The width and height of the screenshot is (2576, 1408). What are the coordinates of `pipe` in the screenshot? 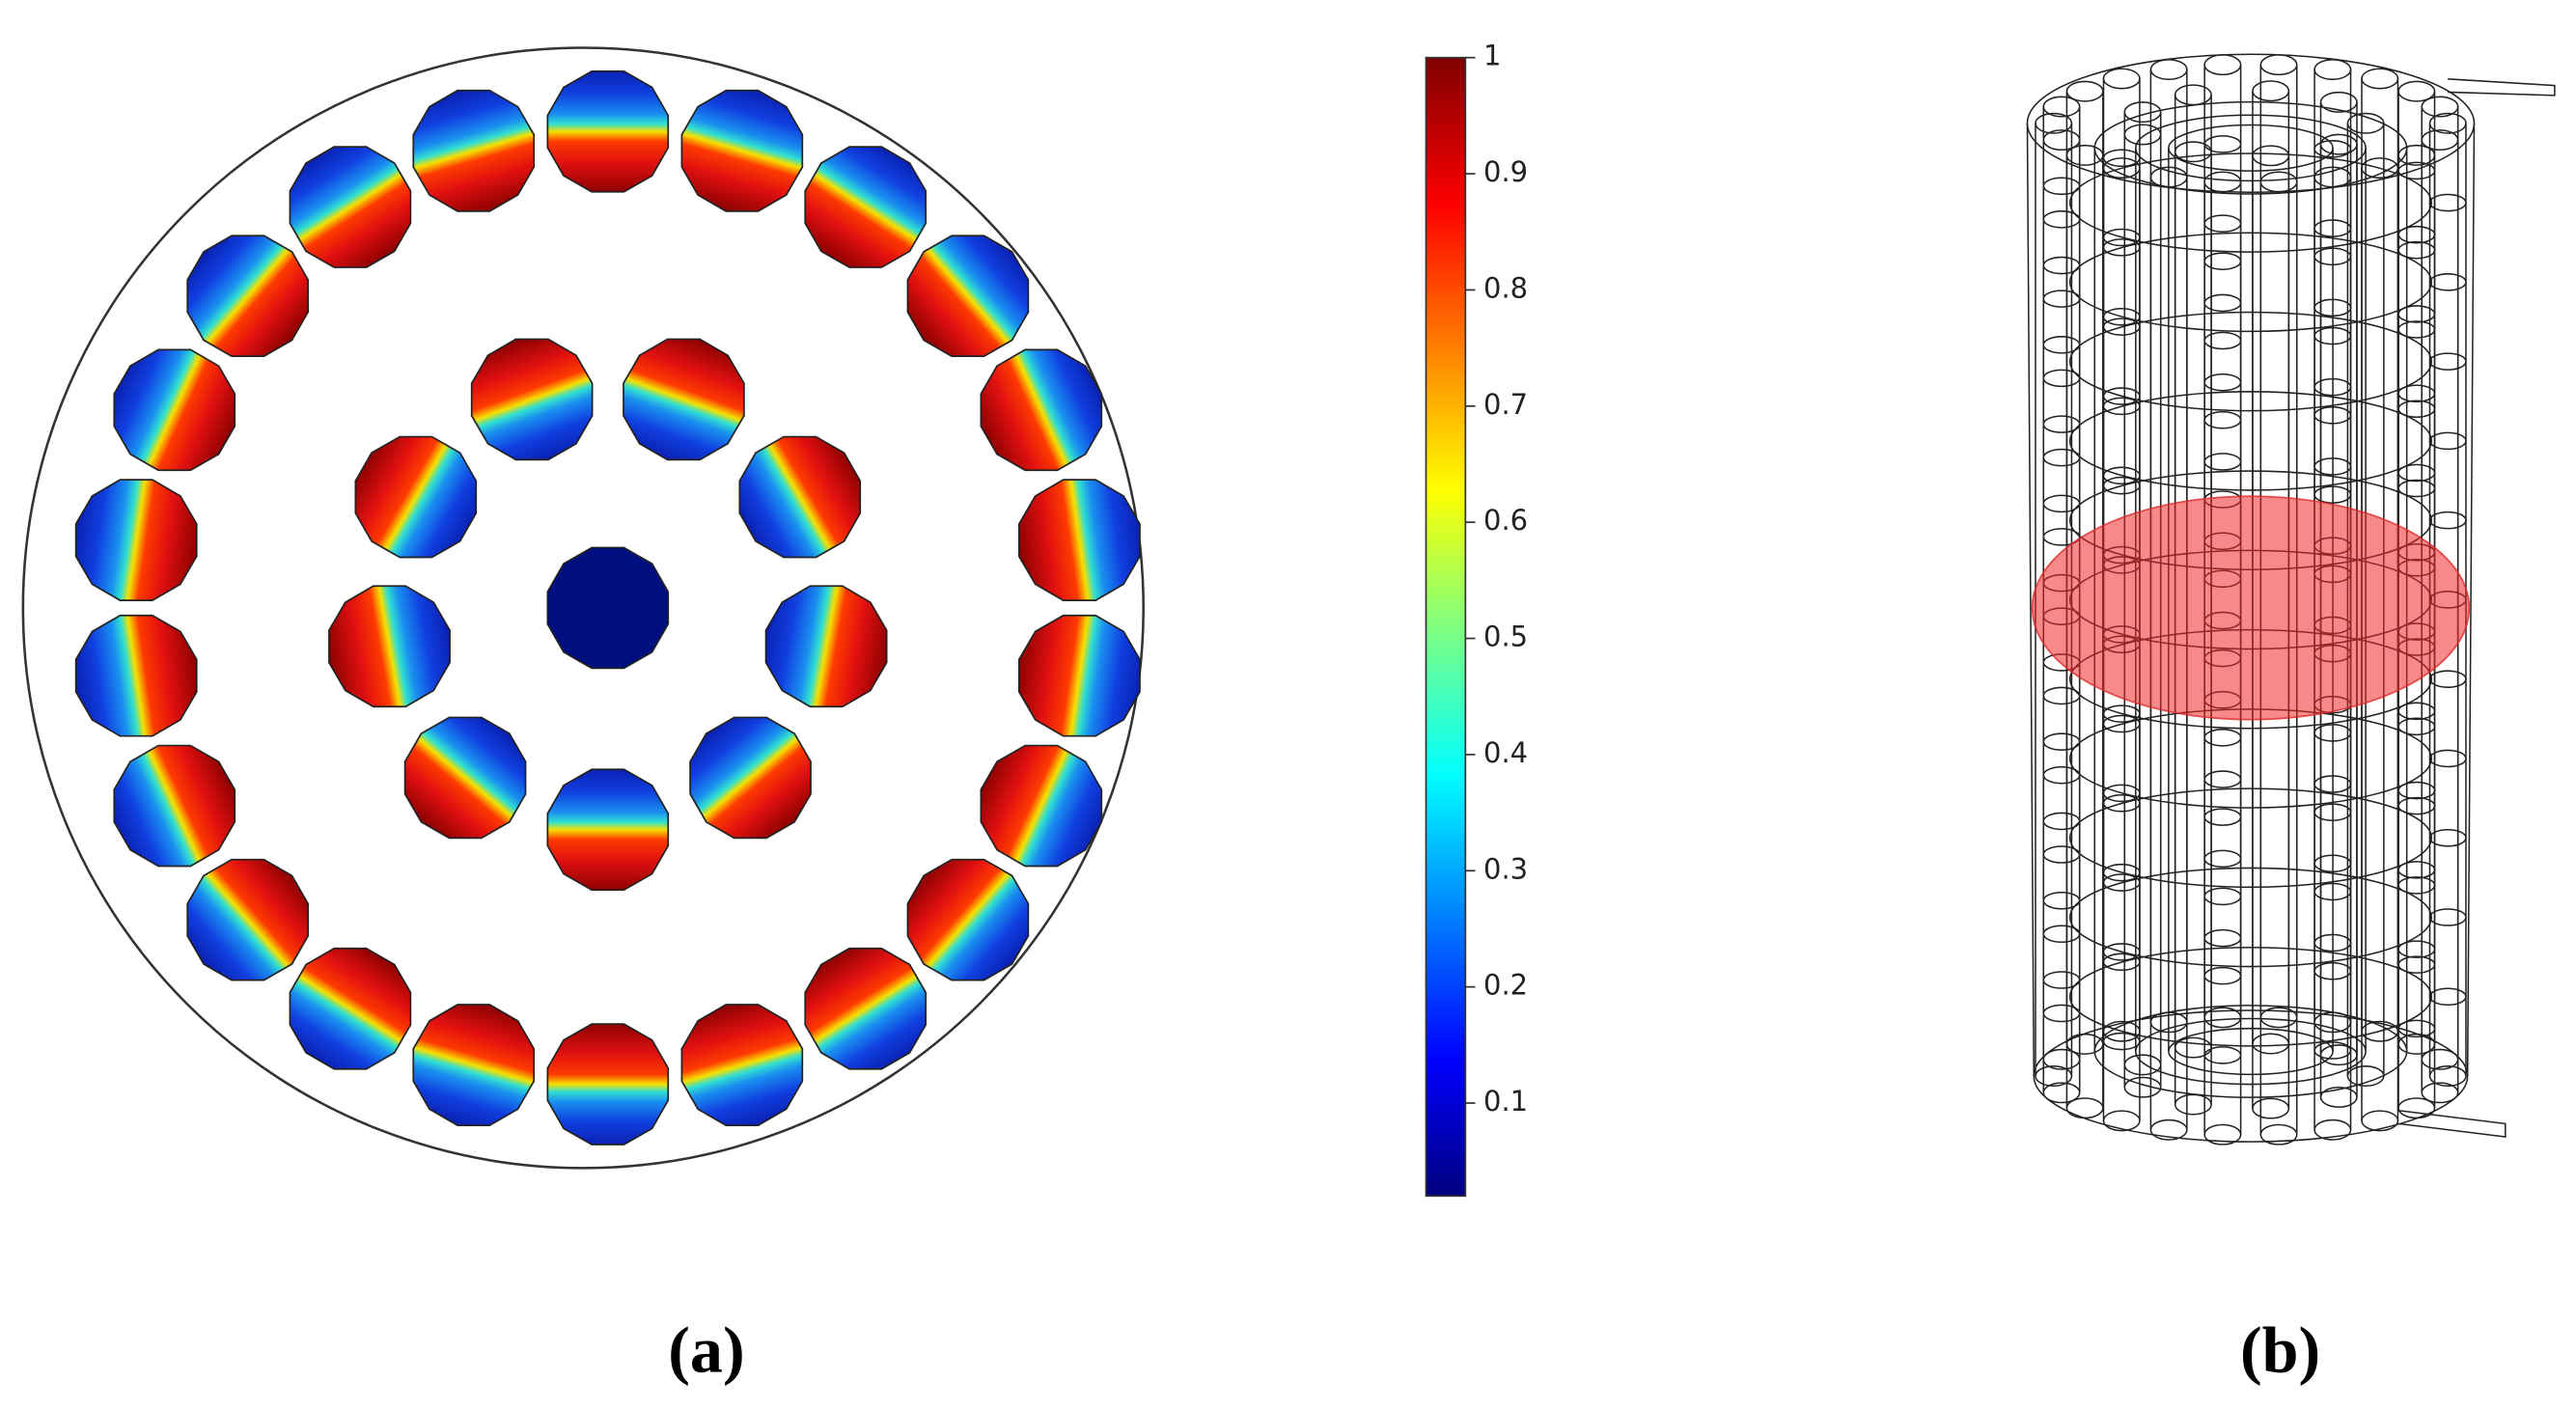 It's located at (2502, 87).